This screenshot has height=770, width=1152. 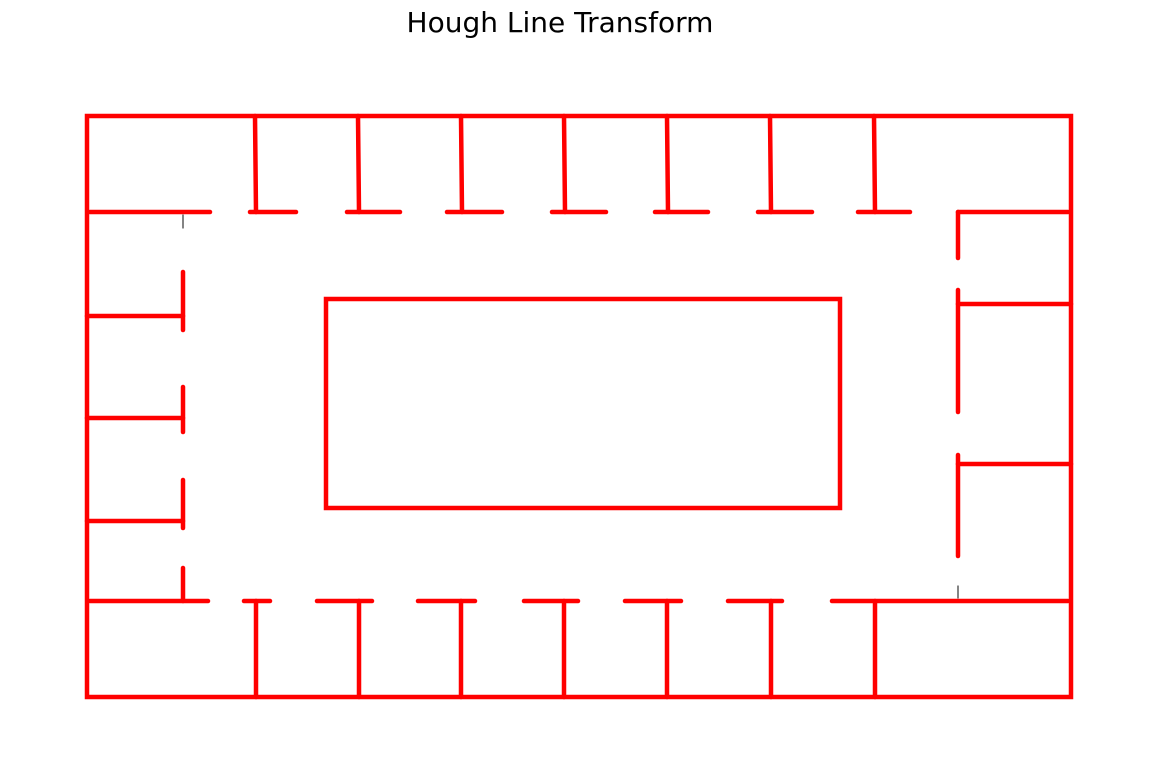 I want to click on page-title: Hough Line Transform, so click(x=560, y=22).